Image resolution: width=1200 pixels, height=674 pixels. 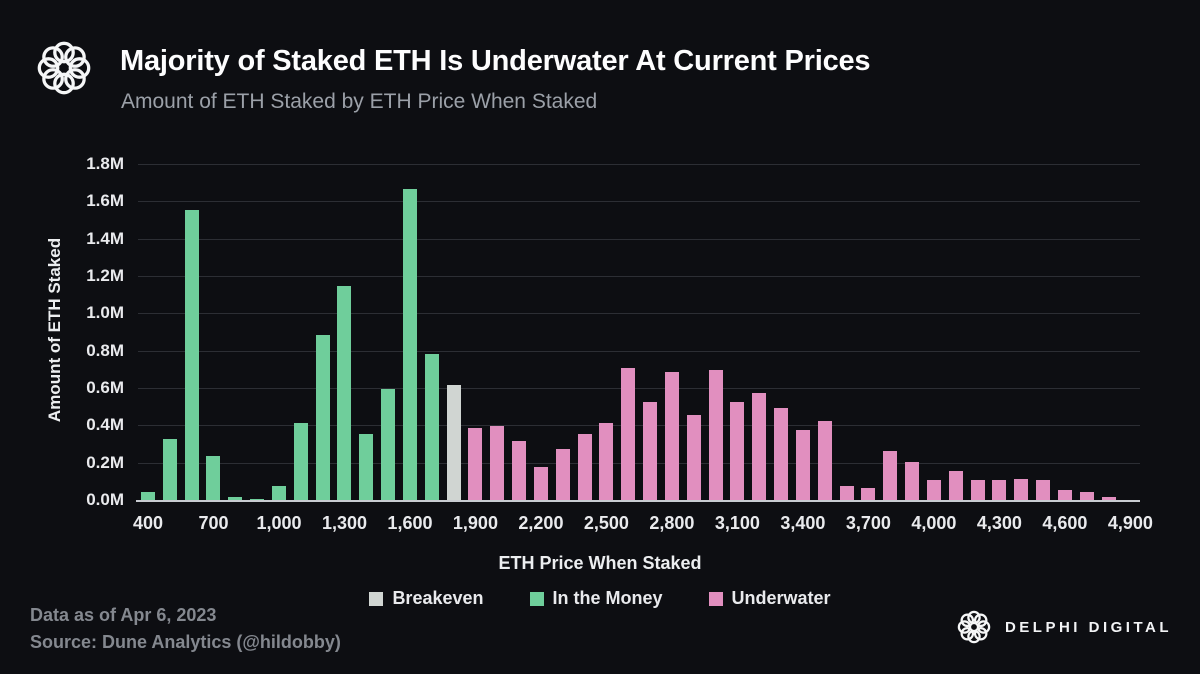 What do you see at coordinates (974, 627) in the screenshot?
I see `delphi-brand-logo-icon` at bounding box center [974, 627].